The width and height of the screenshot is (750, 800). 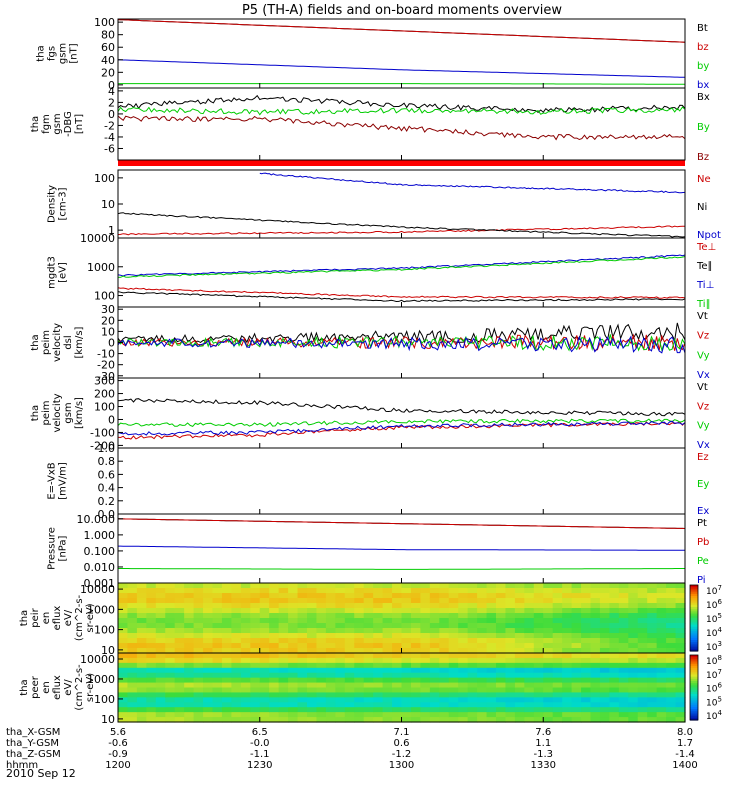 I want to click on ylabel-line: [km/s], so click(x=79, y=413).